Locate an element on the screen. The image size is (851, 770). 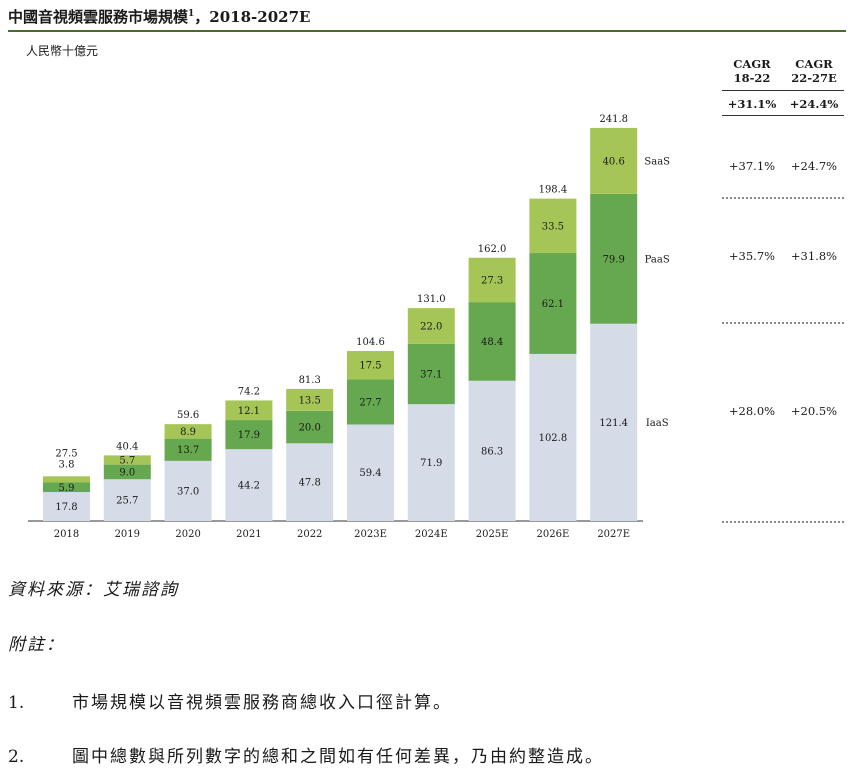
bar-saas-2024E is located at coordinates (431, 326).